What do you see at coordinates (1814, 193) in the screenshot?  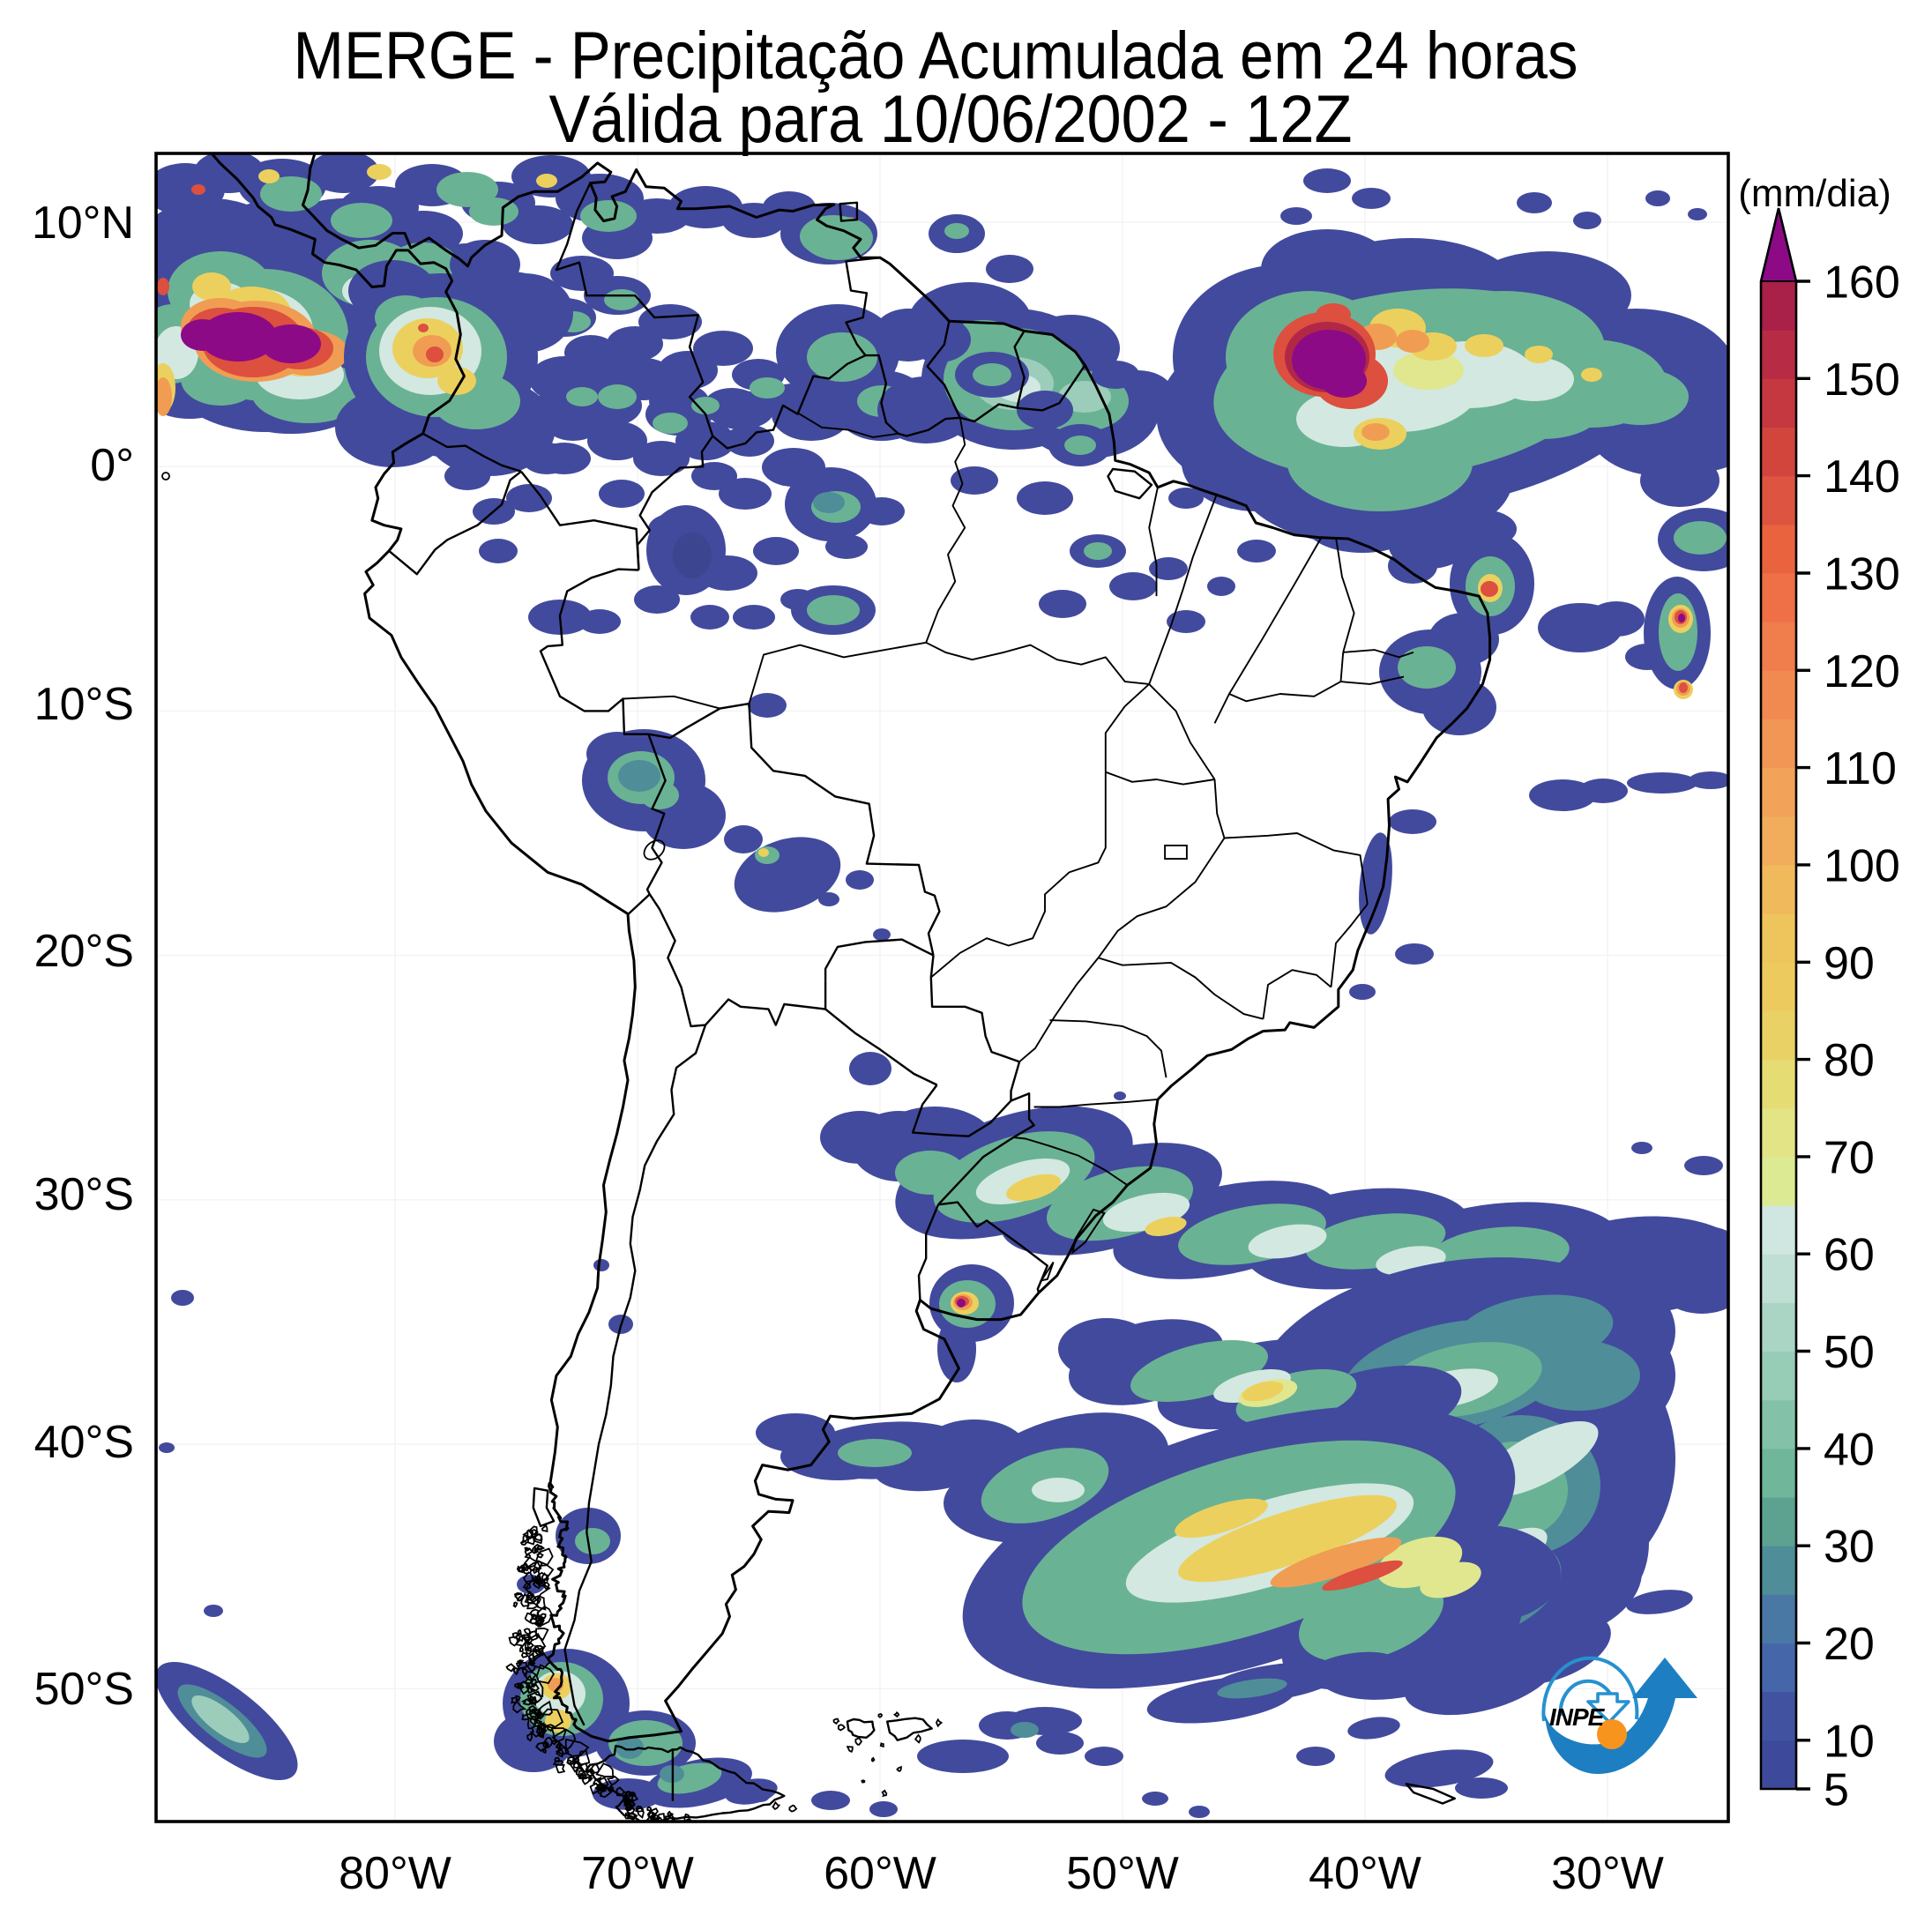 I see `svg-text: (mm/dia)` at bounding box center [1814, 193].